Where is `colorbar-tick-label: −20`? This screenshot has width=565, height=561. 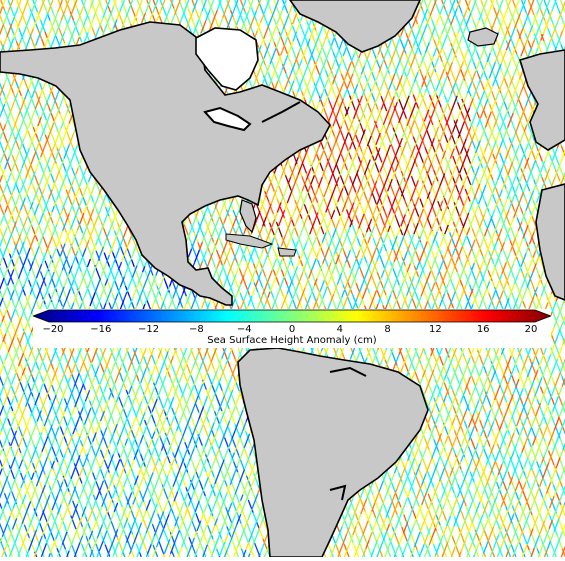
colorbar-tick-label: −20 is located at coordinates (52, 329).